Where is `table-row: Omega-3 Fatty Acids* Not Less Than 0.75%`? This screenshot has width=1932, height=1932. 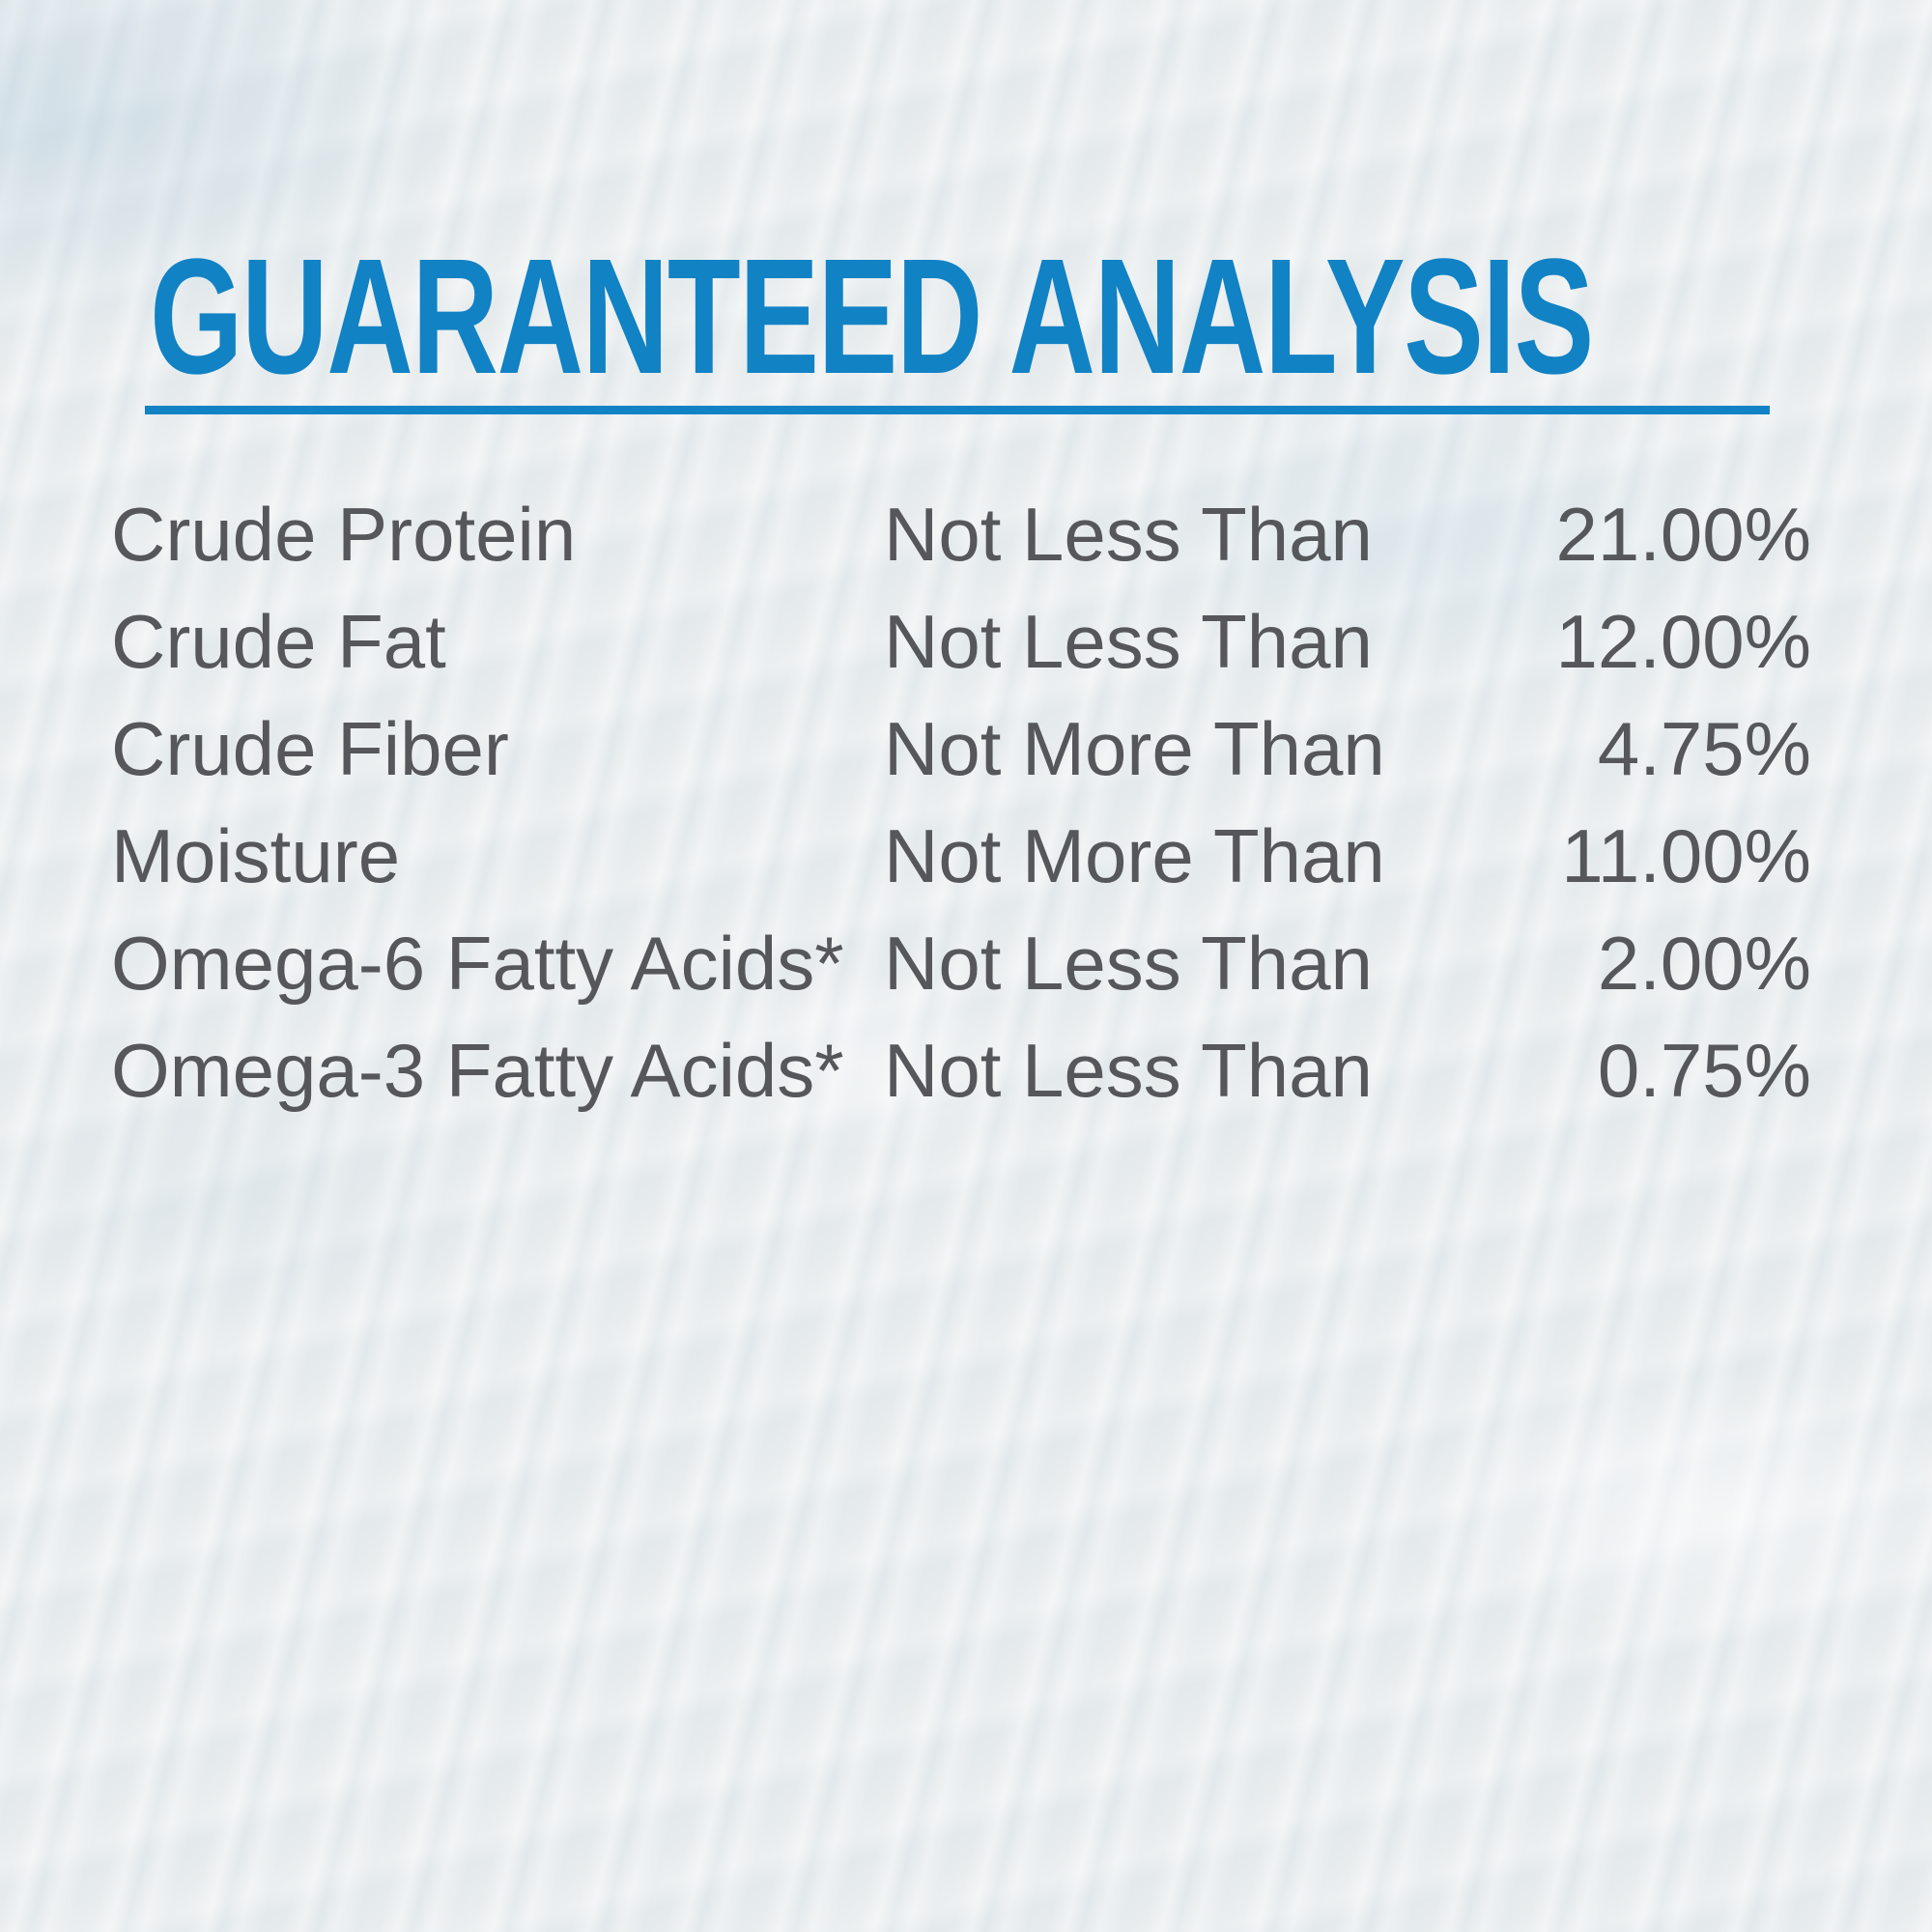 table-row: Omega-3 Fatty Acids* Not Less Than 0.75% is located at coordinates (961, 1070).